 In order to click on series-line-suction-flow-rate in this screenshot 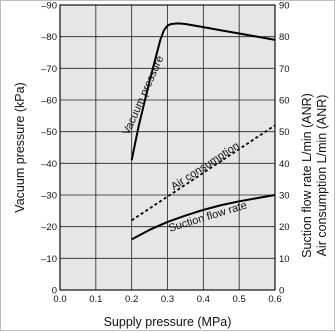, I will do `click(203, 217)`.